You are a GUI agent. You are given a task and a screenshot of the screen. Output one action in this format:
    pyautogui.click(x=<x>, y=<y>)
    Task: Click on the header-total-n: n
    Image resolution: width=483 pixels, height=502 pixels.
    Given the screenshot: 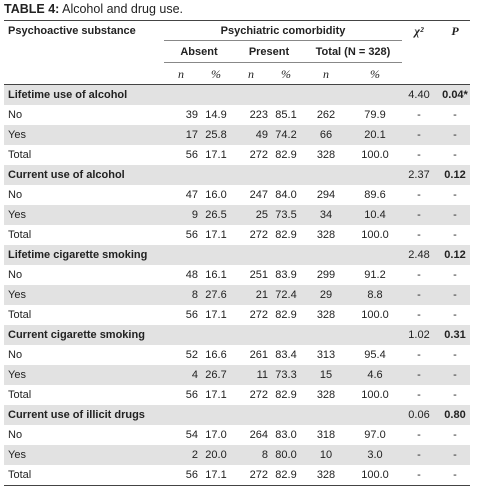 What is the action you would take?
    pyautogui.click(x=326, y=74)
    